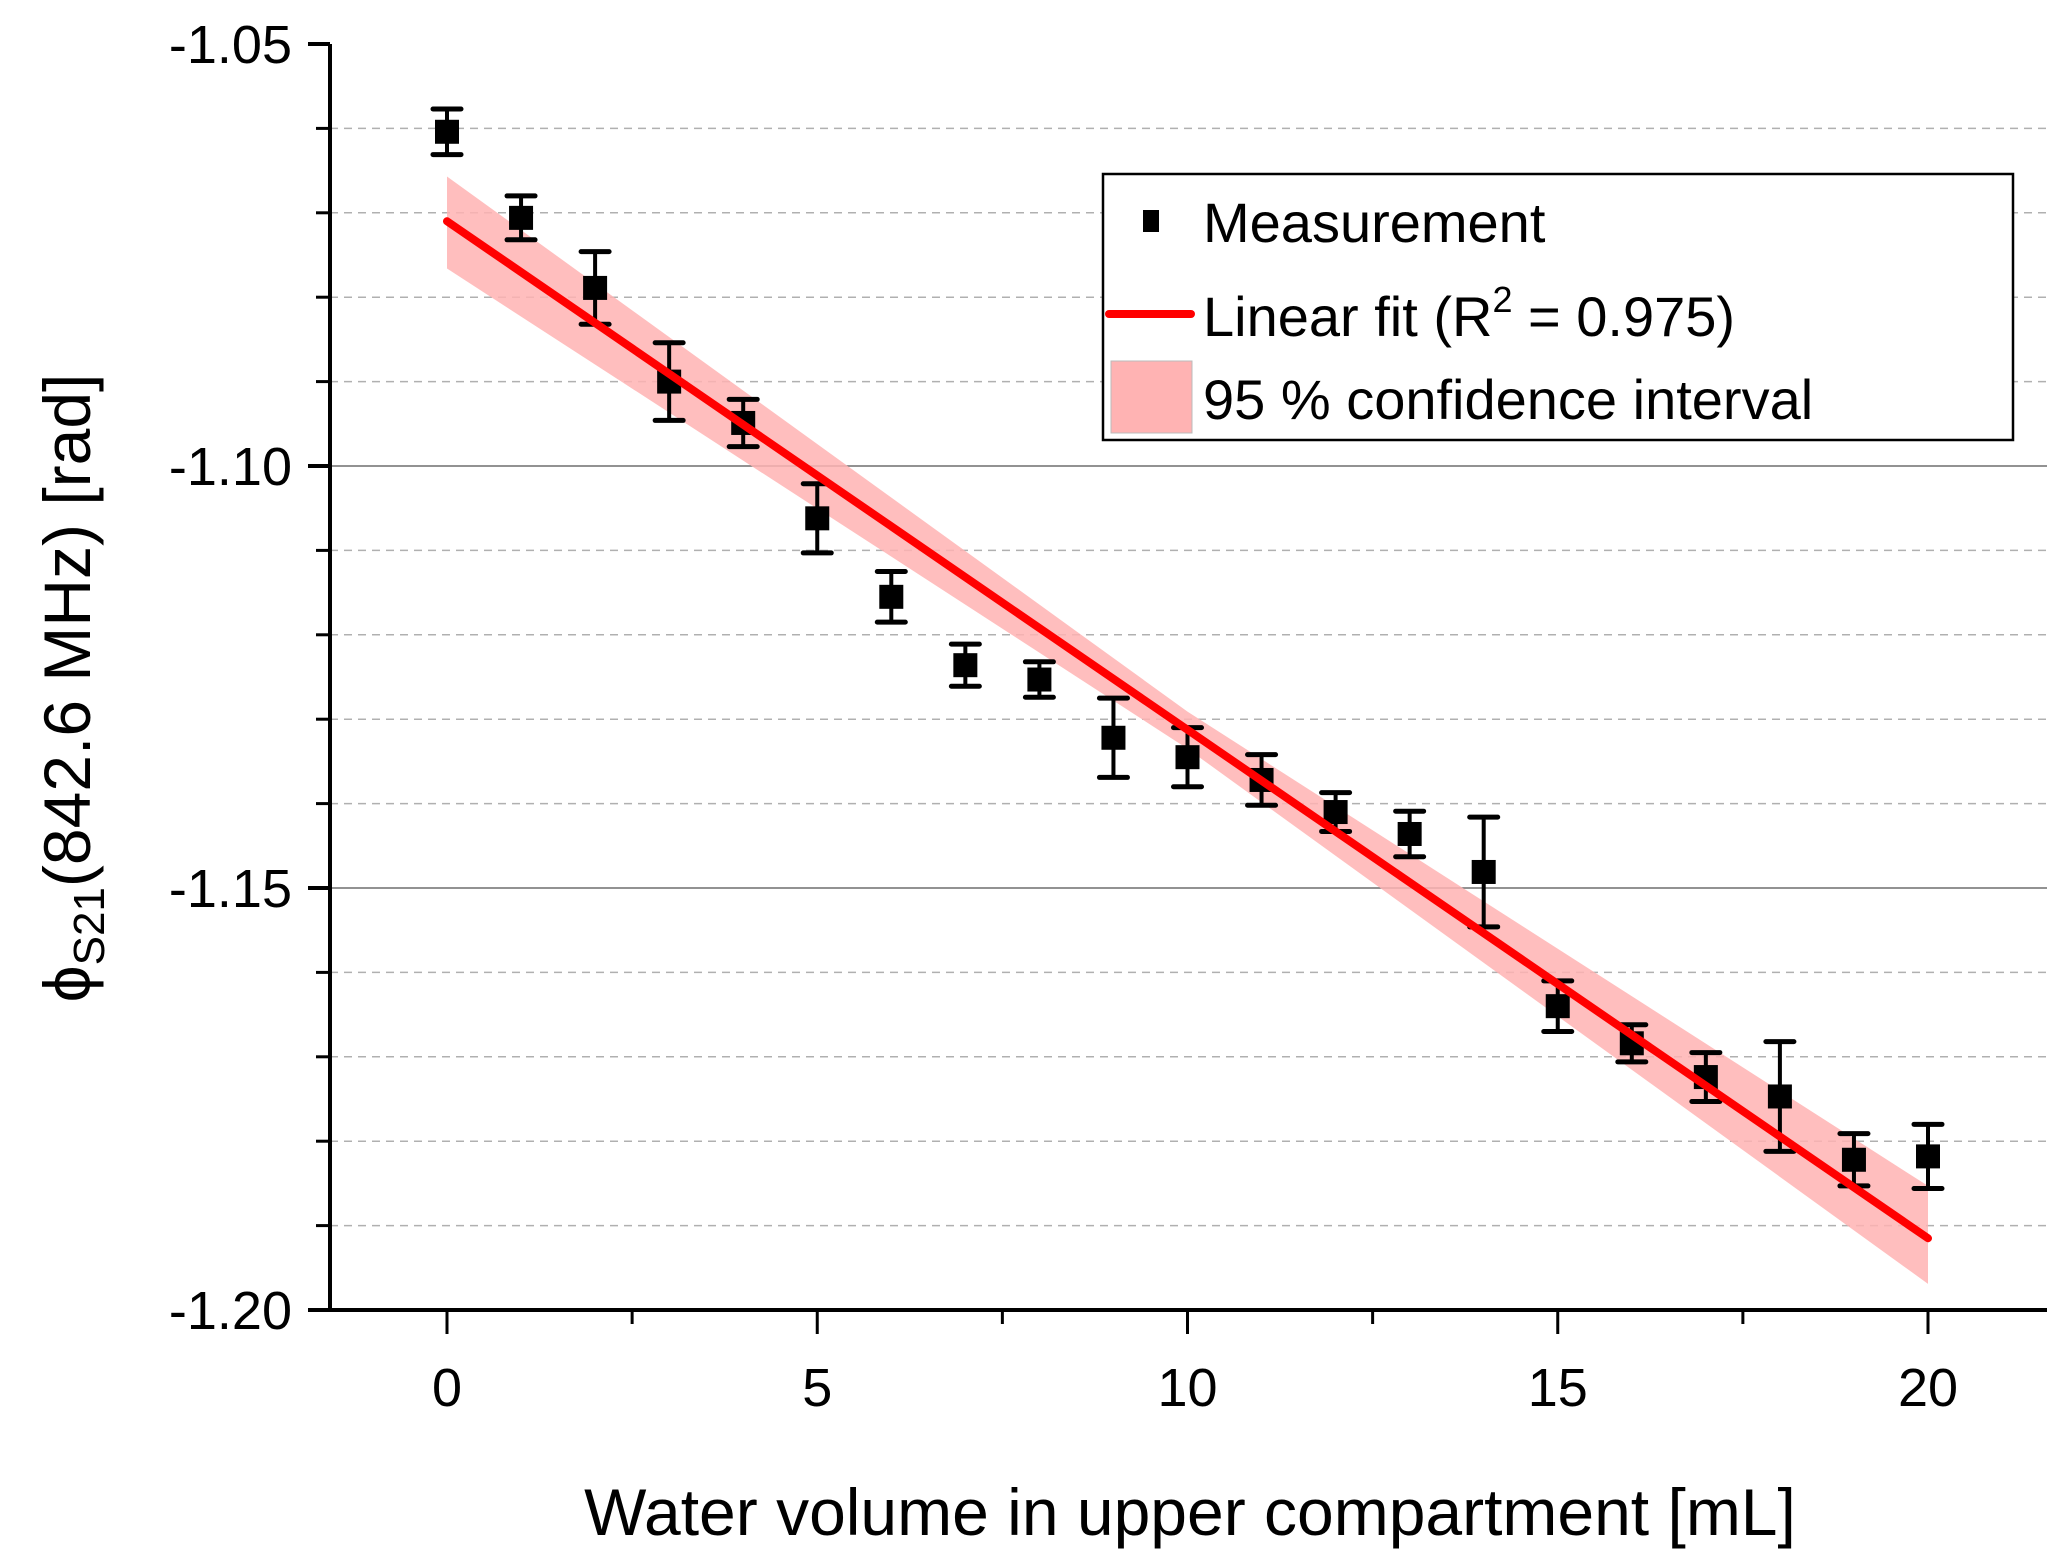  Describe the element at coordinates (1151, 221) in the screenshot. I see `legend-measurement-marker` at that location.